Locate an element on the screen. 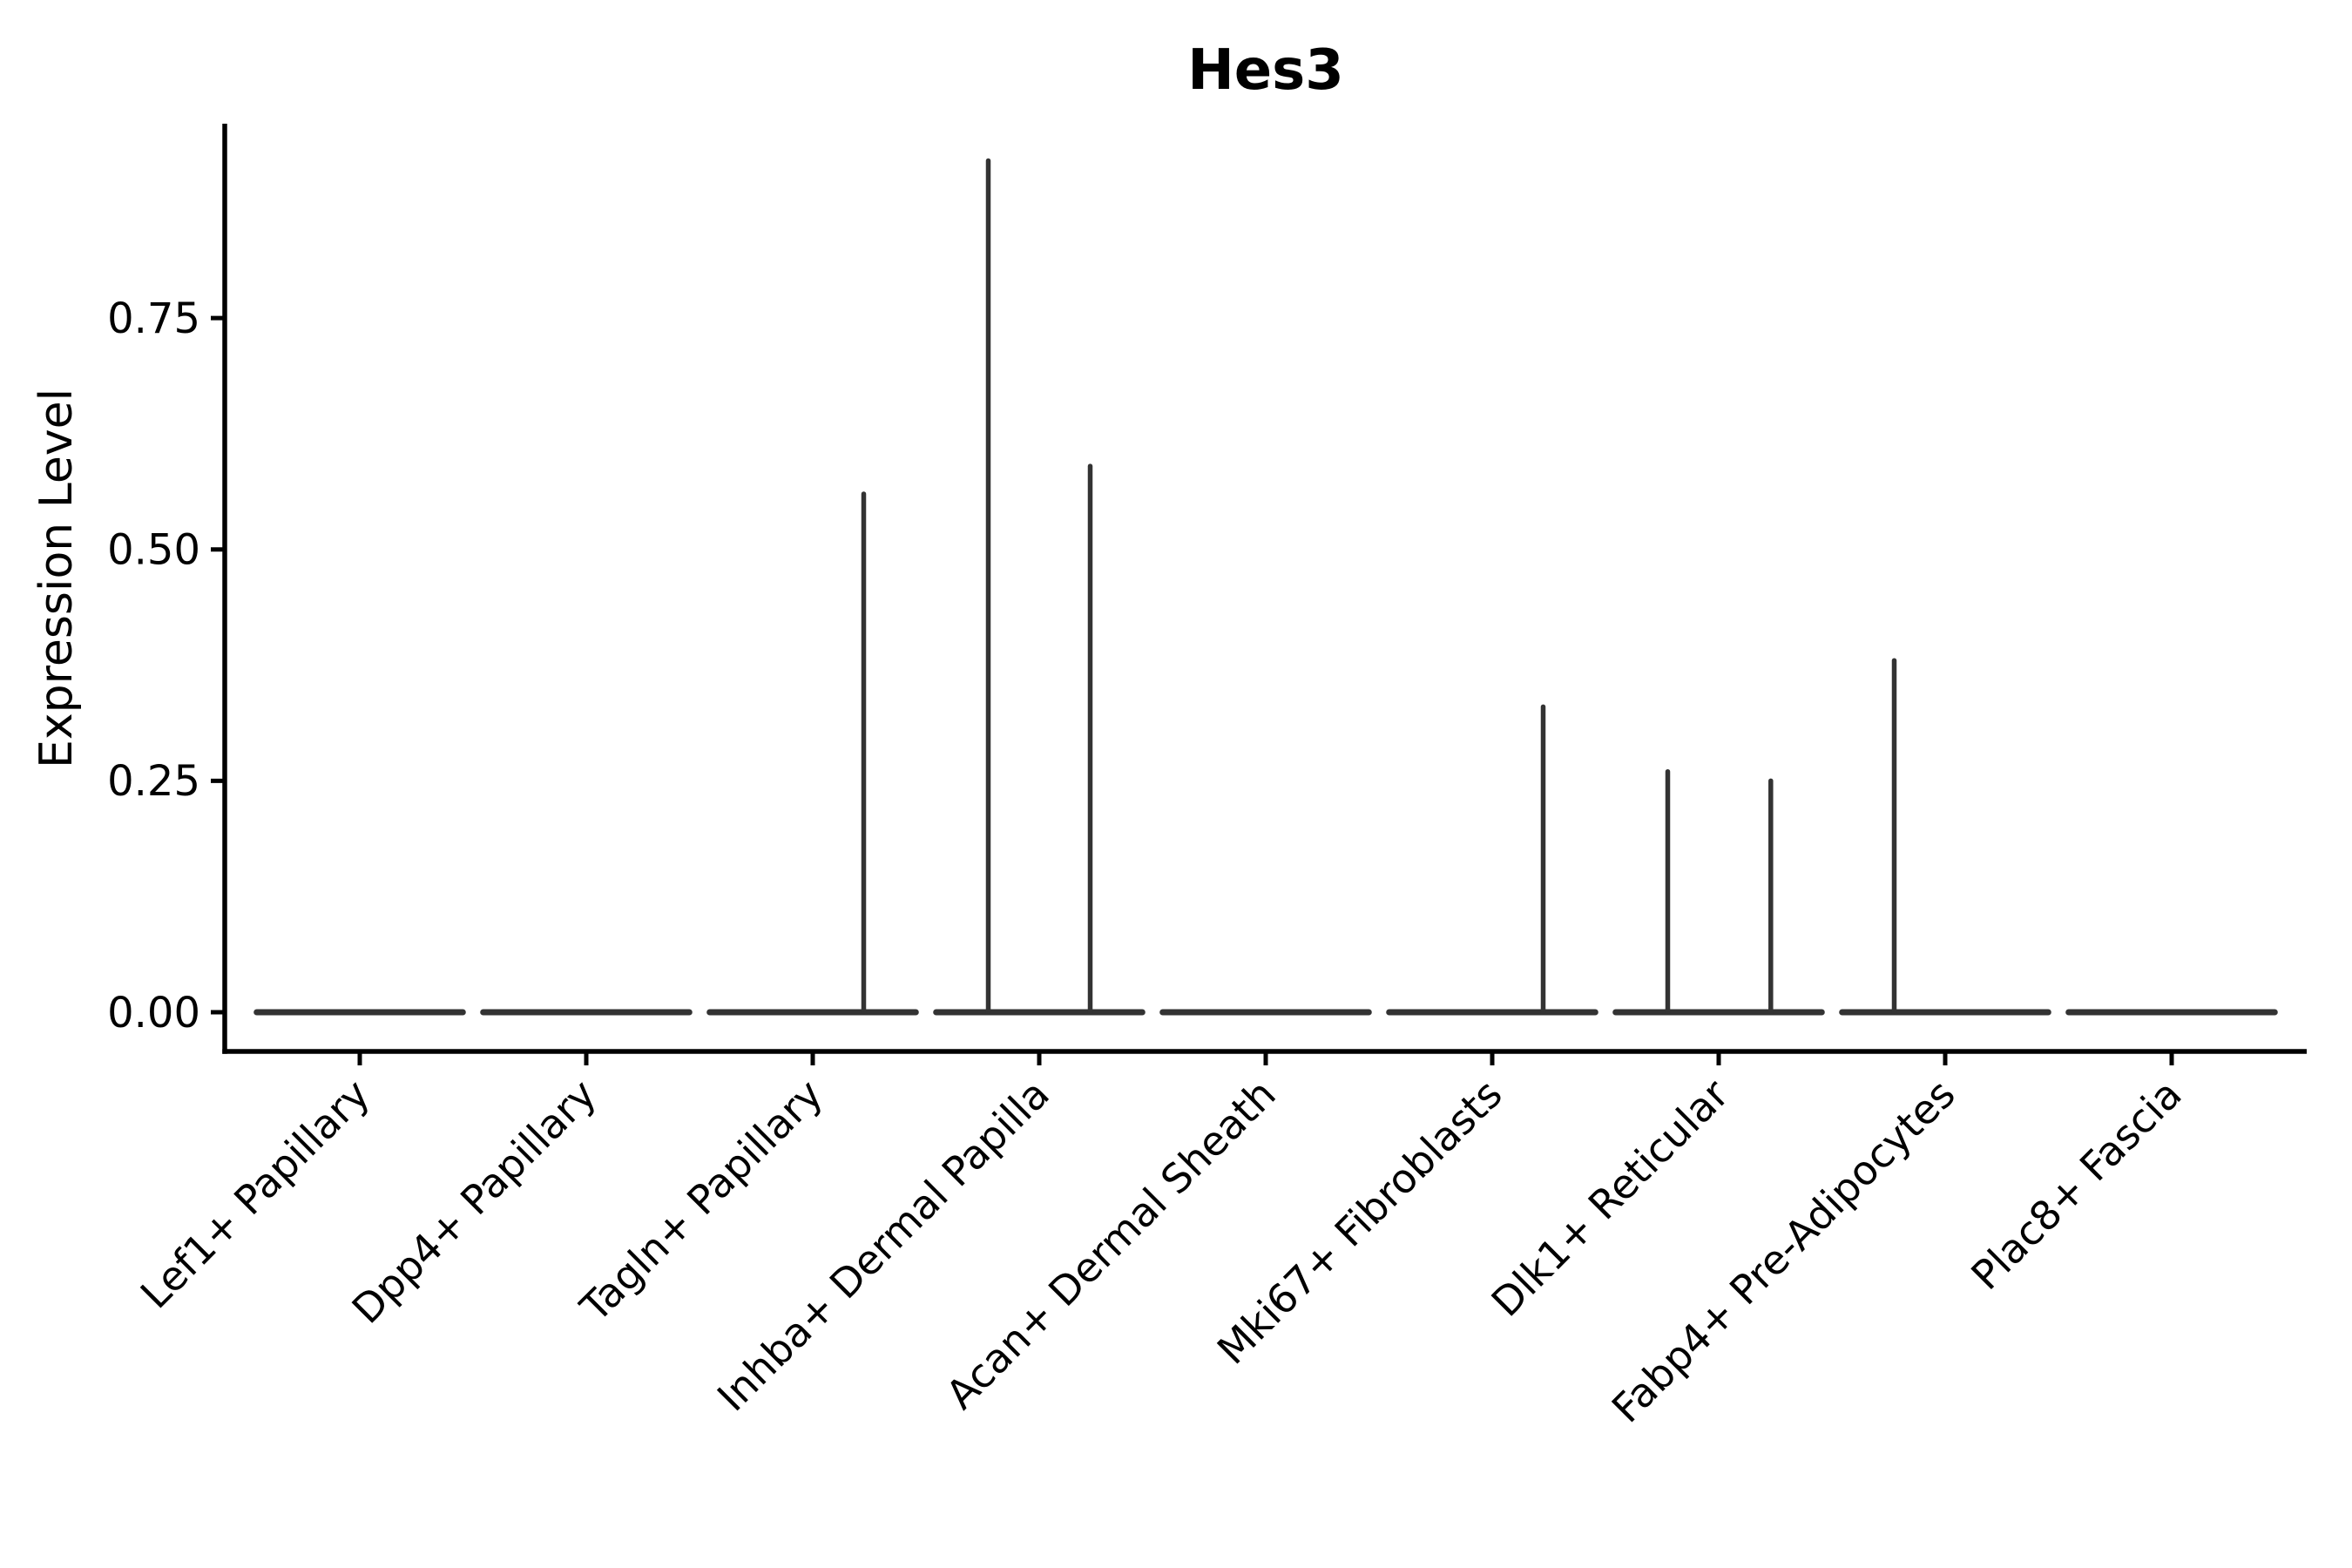 The height and width of the screenshot is (1568, 2352). chart-title: Hes3 is located at coordinates (1265, 70).